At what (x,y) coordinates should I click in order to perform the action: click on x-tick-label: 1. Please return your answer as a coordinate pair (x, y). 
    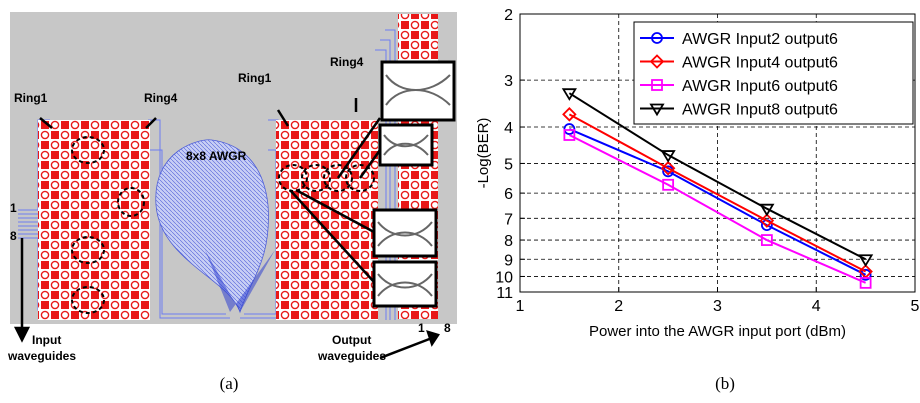
    Looking at the image, I should click on (520, 306).